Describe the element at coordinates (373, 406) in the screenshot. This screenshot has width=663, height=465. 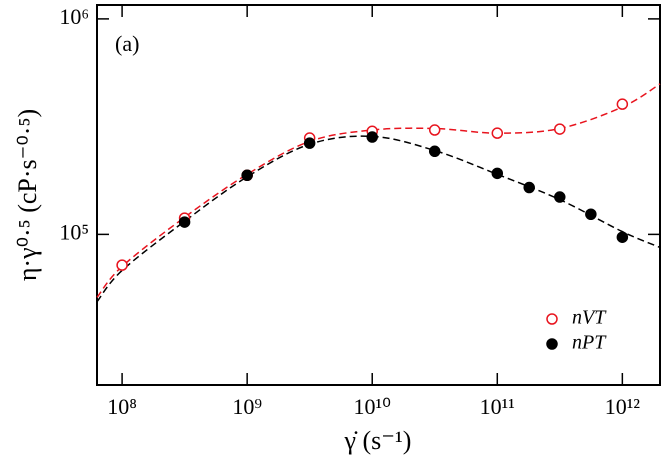
I see `x-tick-label: 10¹⁰` at that location.